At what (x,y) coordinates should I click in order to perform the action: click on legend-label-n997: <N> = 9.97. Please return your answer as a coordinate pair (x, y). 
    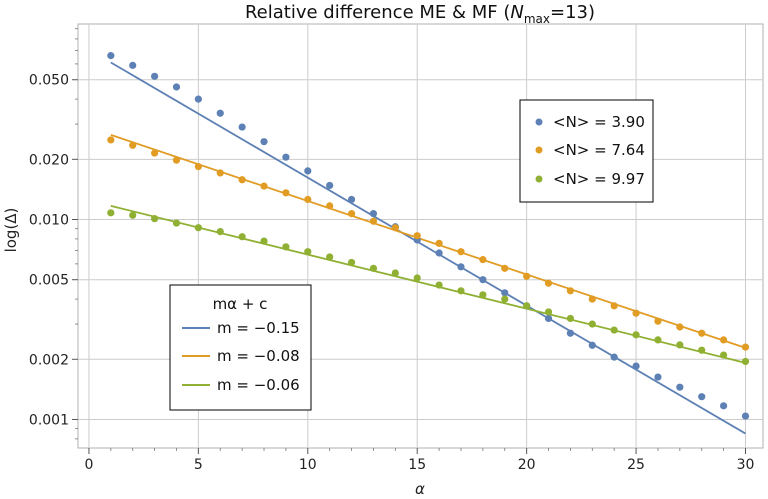
    Looking at the image, I should click on (599, 179).